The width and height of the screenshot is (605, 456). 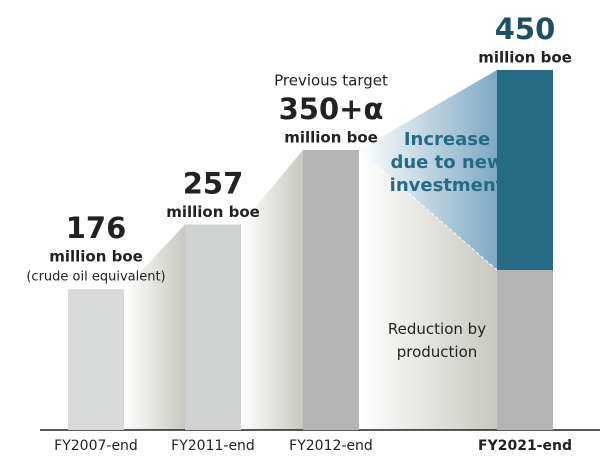 I want to click on x-tick-label: FY2021-end, so click(x=525, y=446).